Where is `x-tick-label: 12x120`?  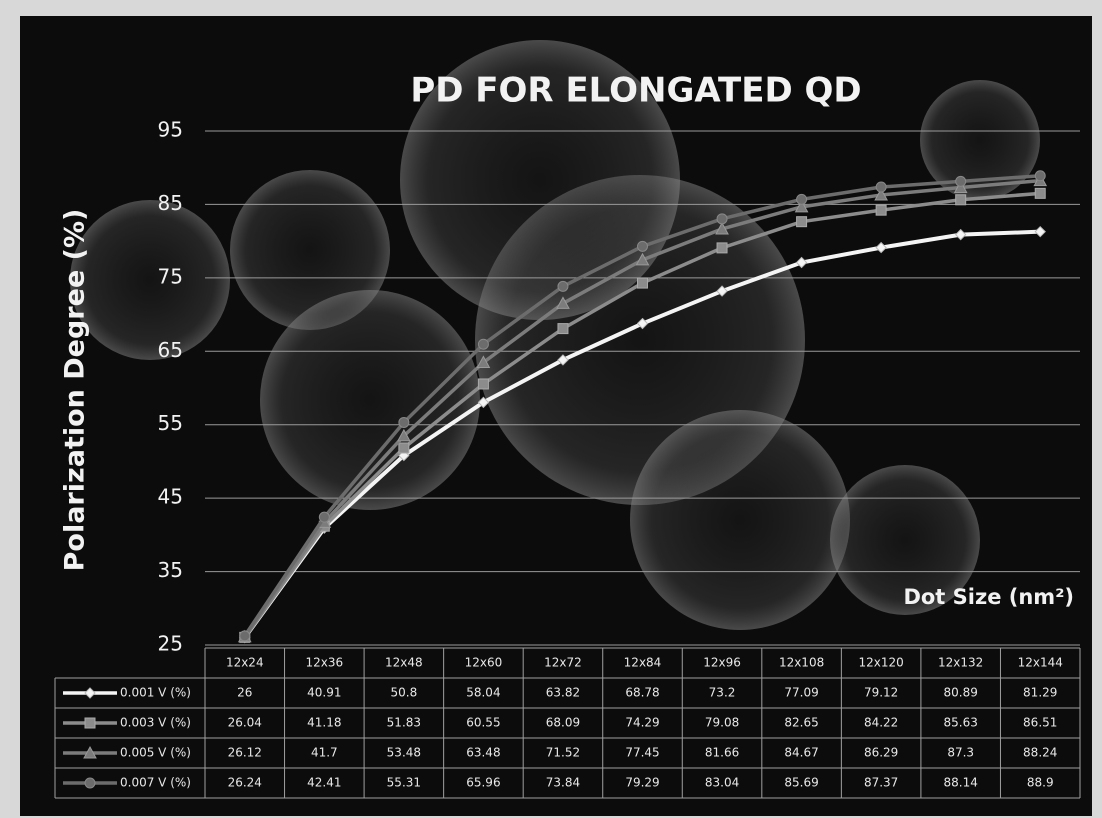
x-tick-label: 12x120 is located at coordinates (880, 663).